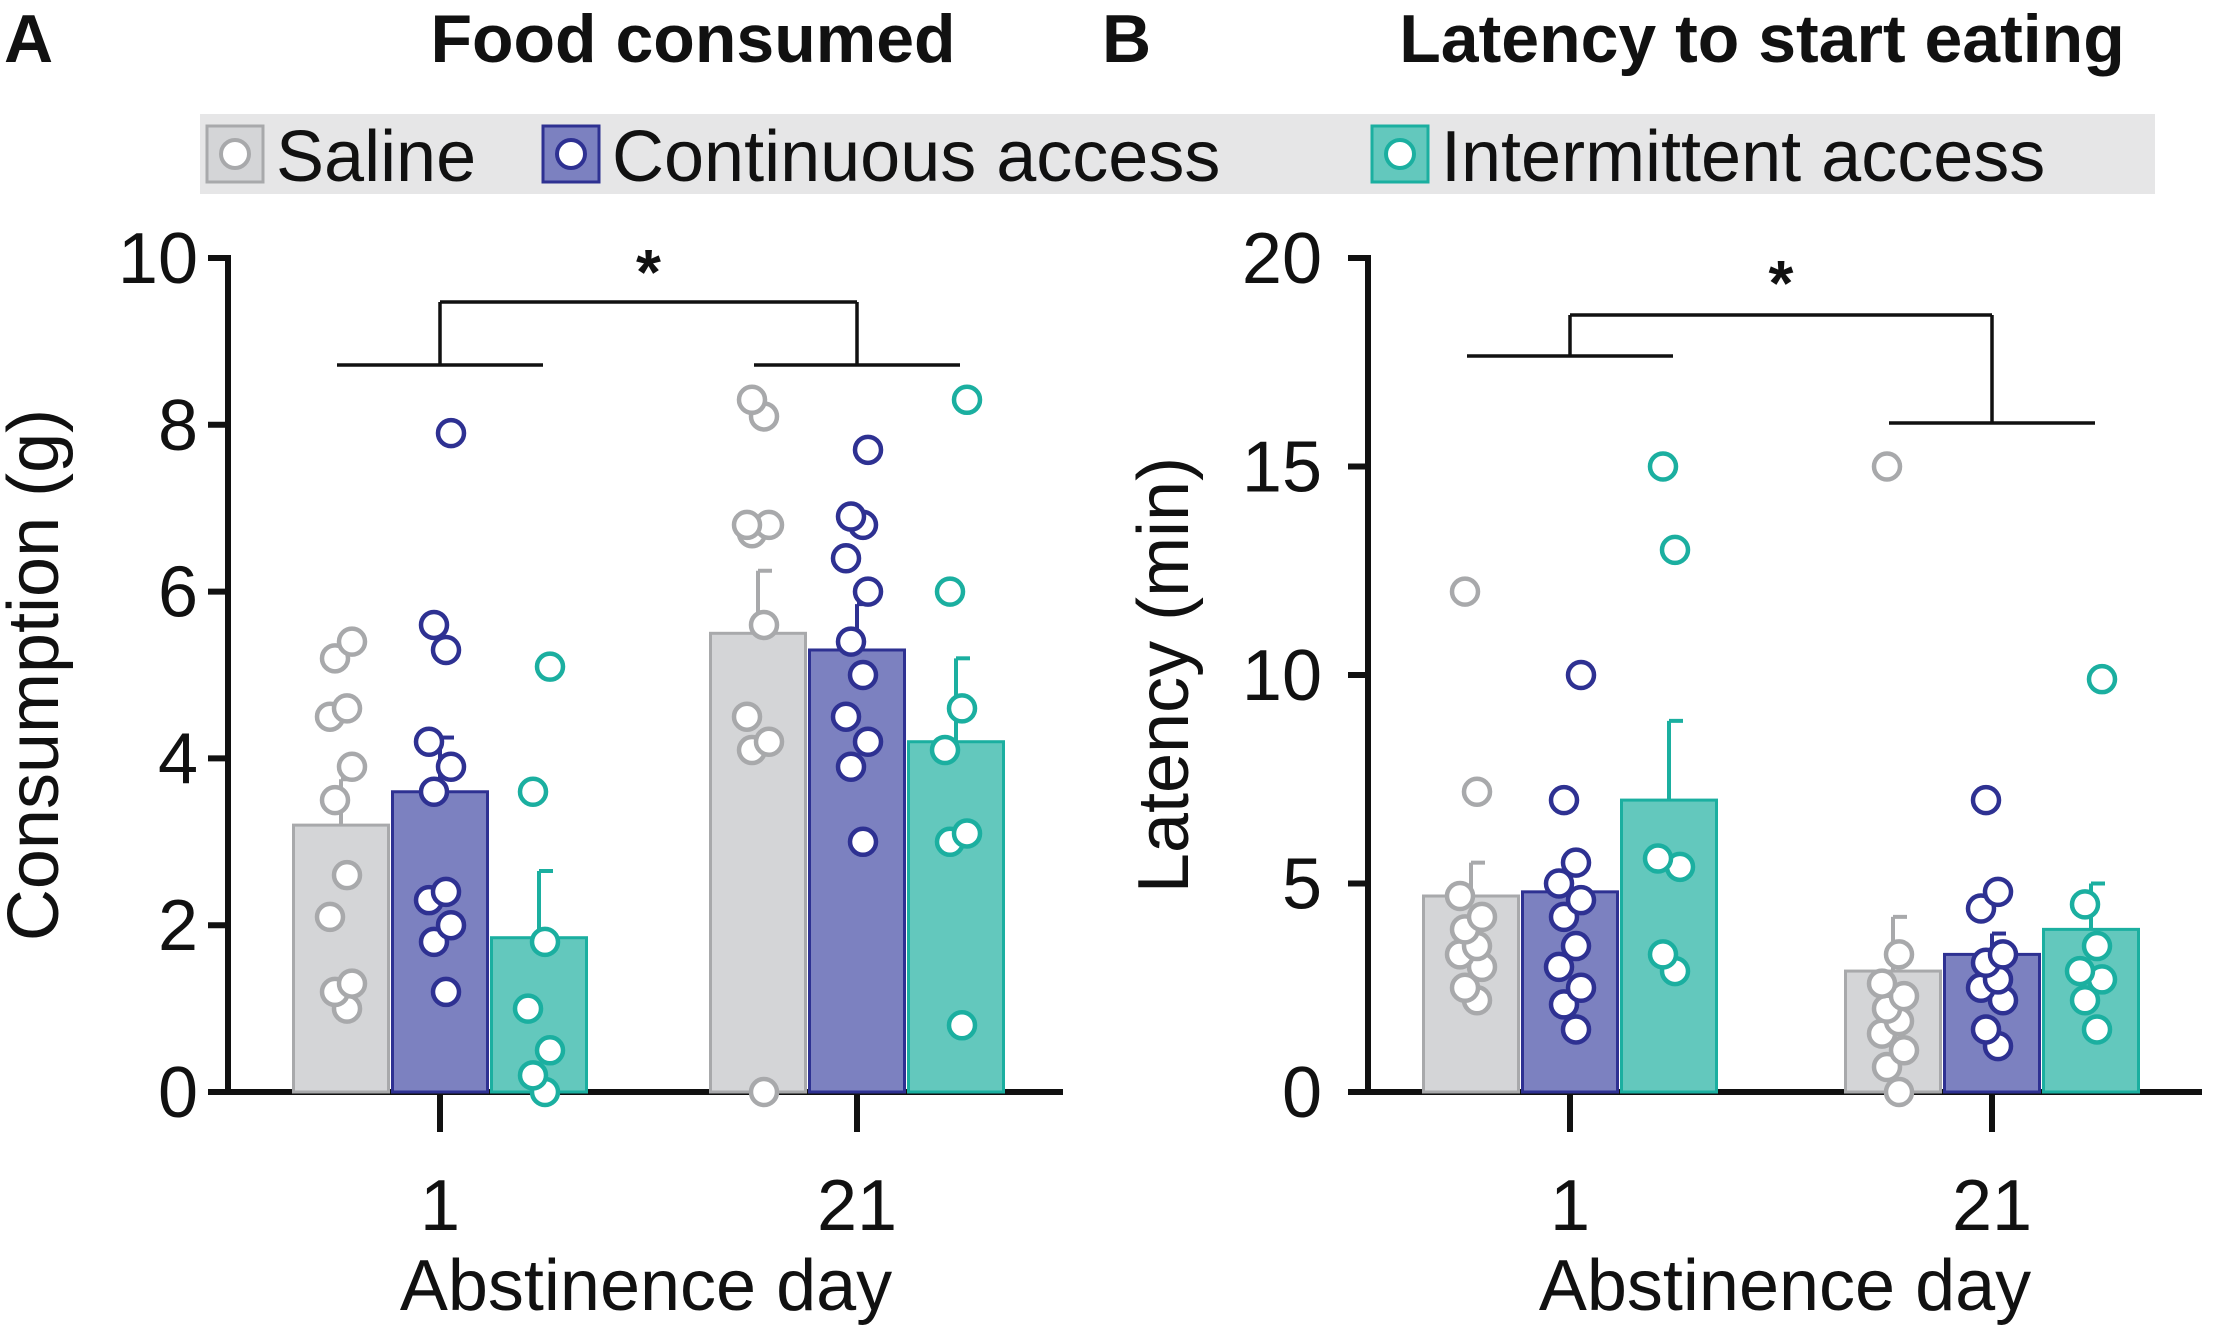 The width and height of the screenshot is (2217, 1337). I want to click on panel-b-y-axis-label: Latency (min), so click(1164, 675).